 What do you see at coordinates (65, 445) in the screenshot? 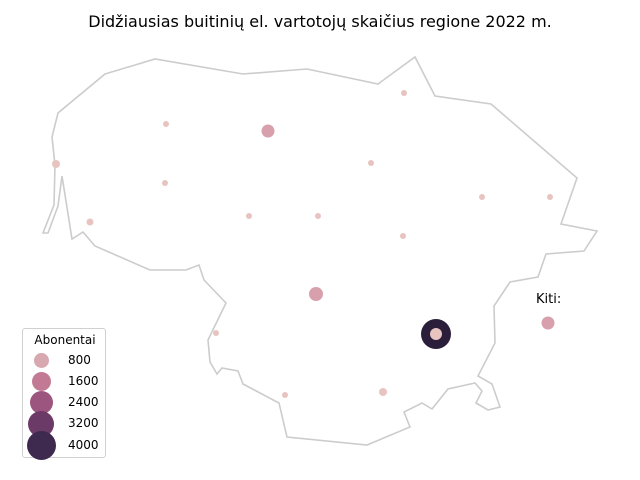
I see `legend-item: 4000` at bounding box center [65, 445].